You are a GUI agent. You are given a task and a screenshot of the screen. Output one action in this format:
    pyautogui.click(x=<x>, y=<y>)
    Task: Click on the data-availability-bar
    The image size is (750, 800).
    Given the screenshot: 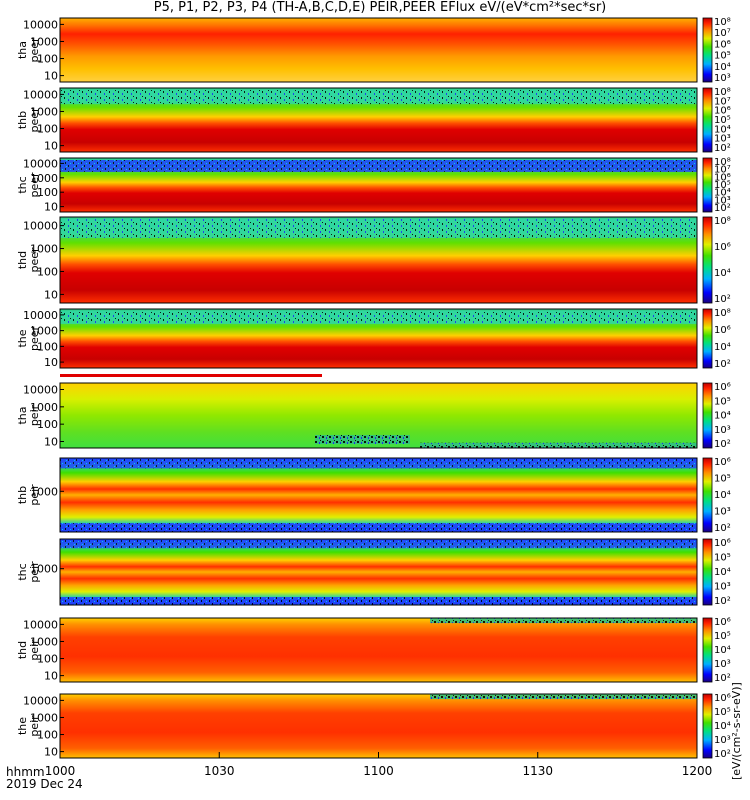 What is the action you would take?
    pyautogui.click(x=191, y=375)
    